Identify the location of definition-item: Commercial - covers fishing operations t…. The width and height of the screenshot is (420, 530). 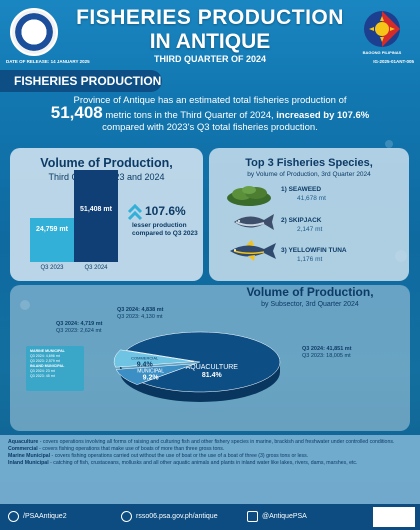
(210, 449).